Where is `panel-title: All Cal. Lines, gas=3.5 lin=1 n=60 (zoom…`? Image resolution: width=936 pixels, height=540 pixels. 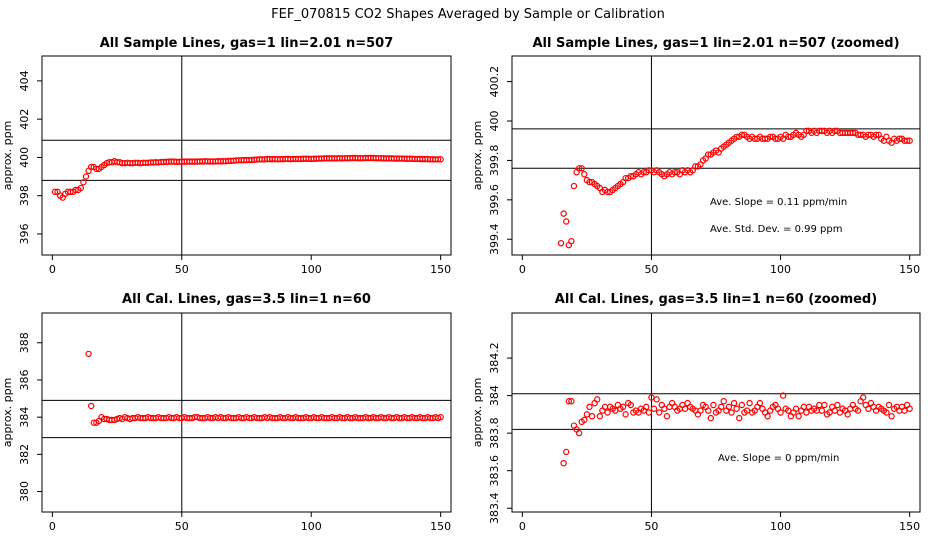 panel-title: All Cal. Lines, gas=3.5 lin=1 n=60 (zoom… is located at coordinates (716, 299).